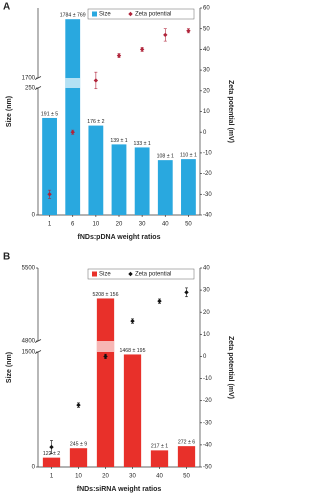  I want to click on y-tick-label: 4800, so click(29, 342).